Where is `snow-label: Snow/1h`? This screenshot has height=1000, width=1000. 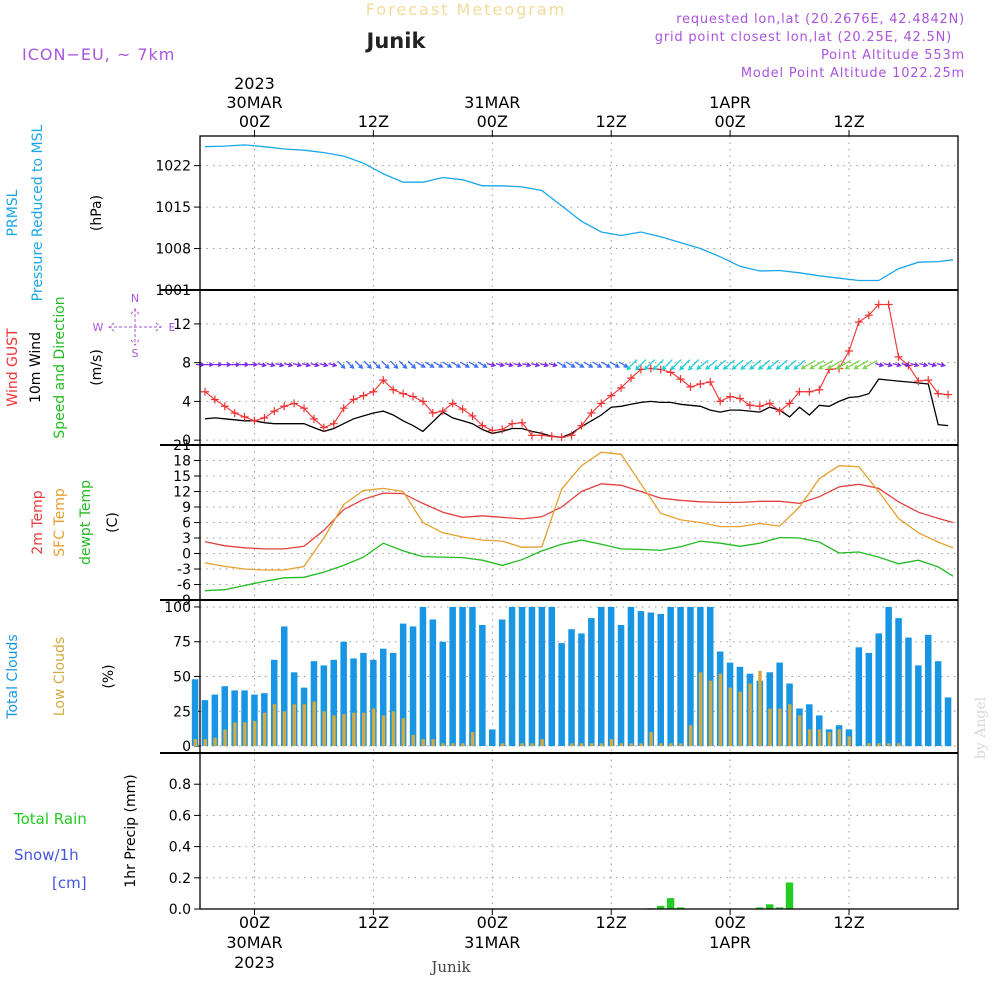
snow-label: Snow/1h is located at coordinates (46, 855).